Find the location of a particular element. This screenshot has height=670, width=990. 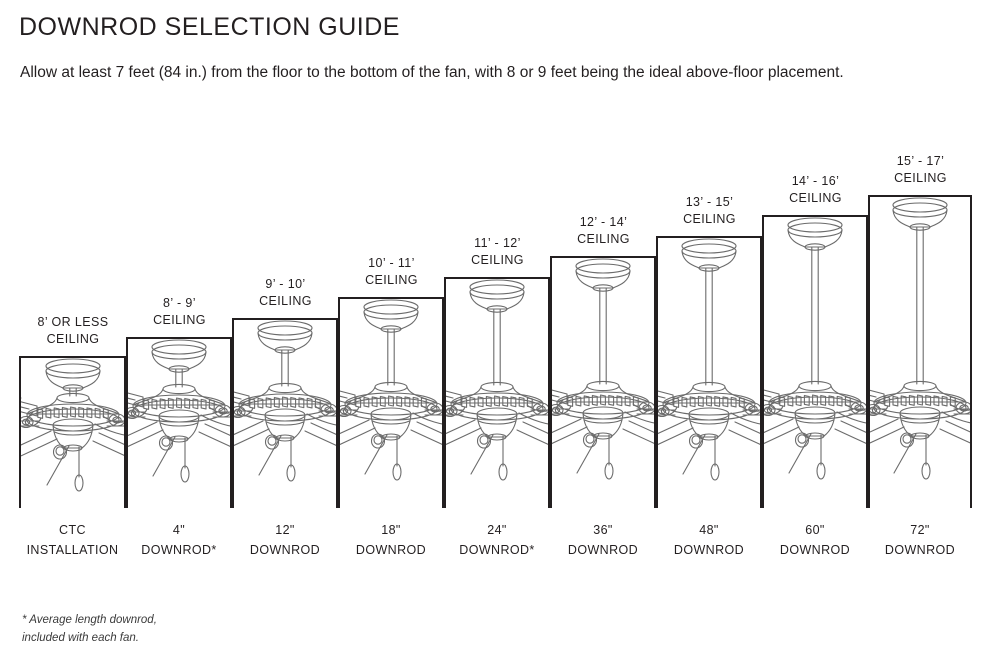

downrod-label: 18" DOWNROD is located at coordinates (391, 540).